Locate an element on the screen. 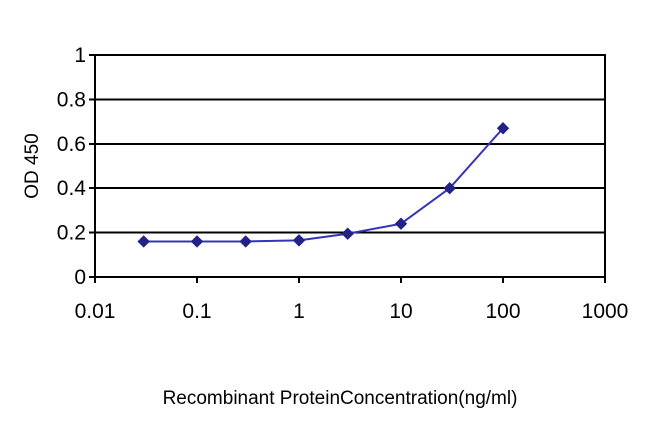 The width and height of the screenshot is (650, 433). x-tick-label: 0.01 is located at coordinates (95, 311).